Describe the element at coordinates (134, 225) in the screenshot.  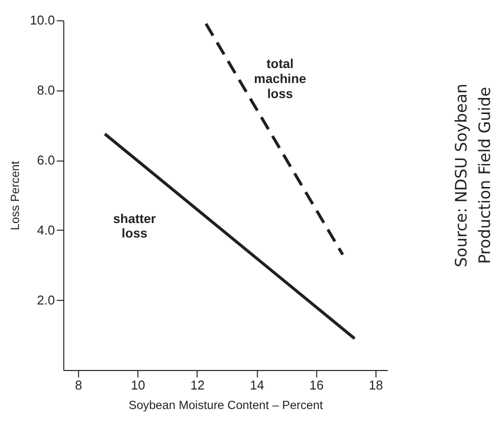
I see `text: shatter loss` at that location.